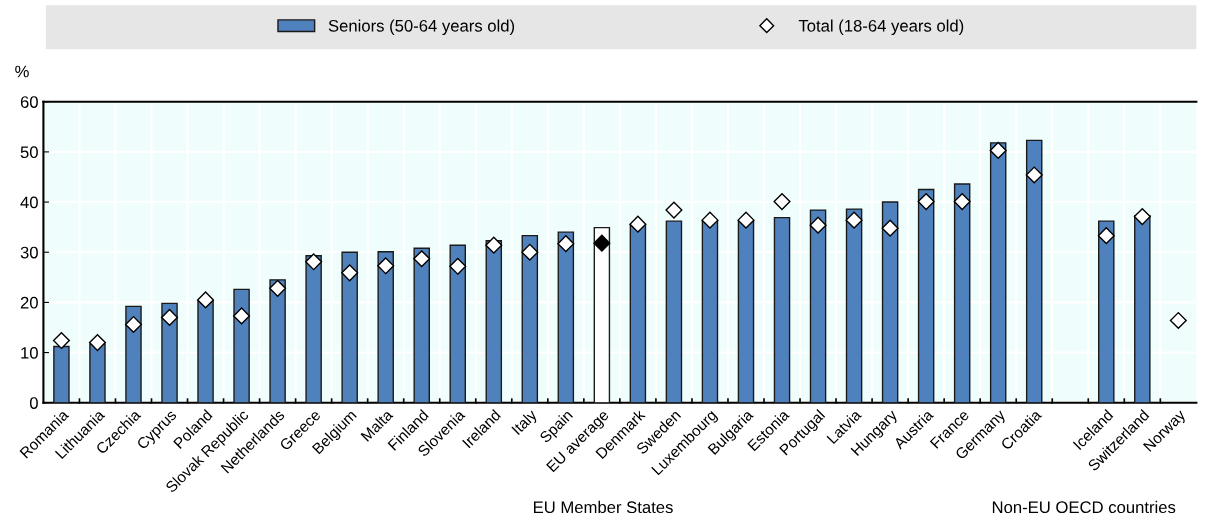  Describe the element at coordinates (29, 302) in the screenshot. I see `y-tick-label: 20` at that location.